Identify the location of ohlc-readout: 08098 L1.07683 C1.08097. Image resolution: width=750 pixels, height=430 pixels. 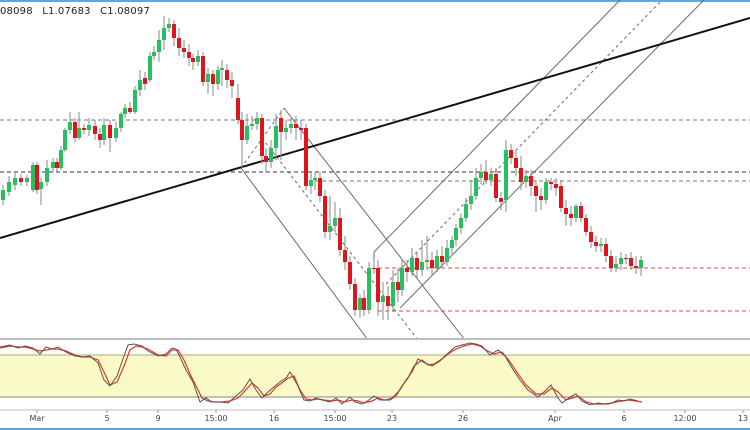
(78, 11).